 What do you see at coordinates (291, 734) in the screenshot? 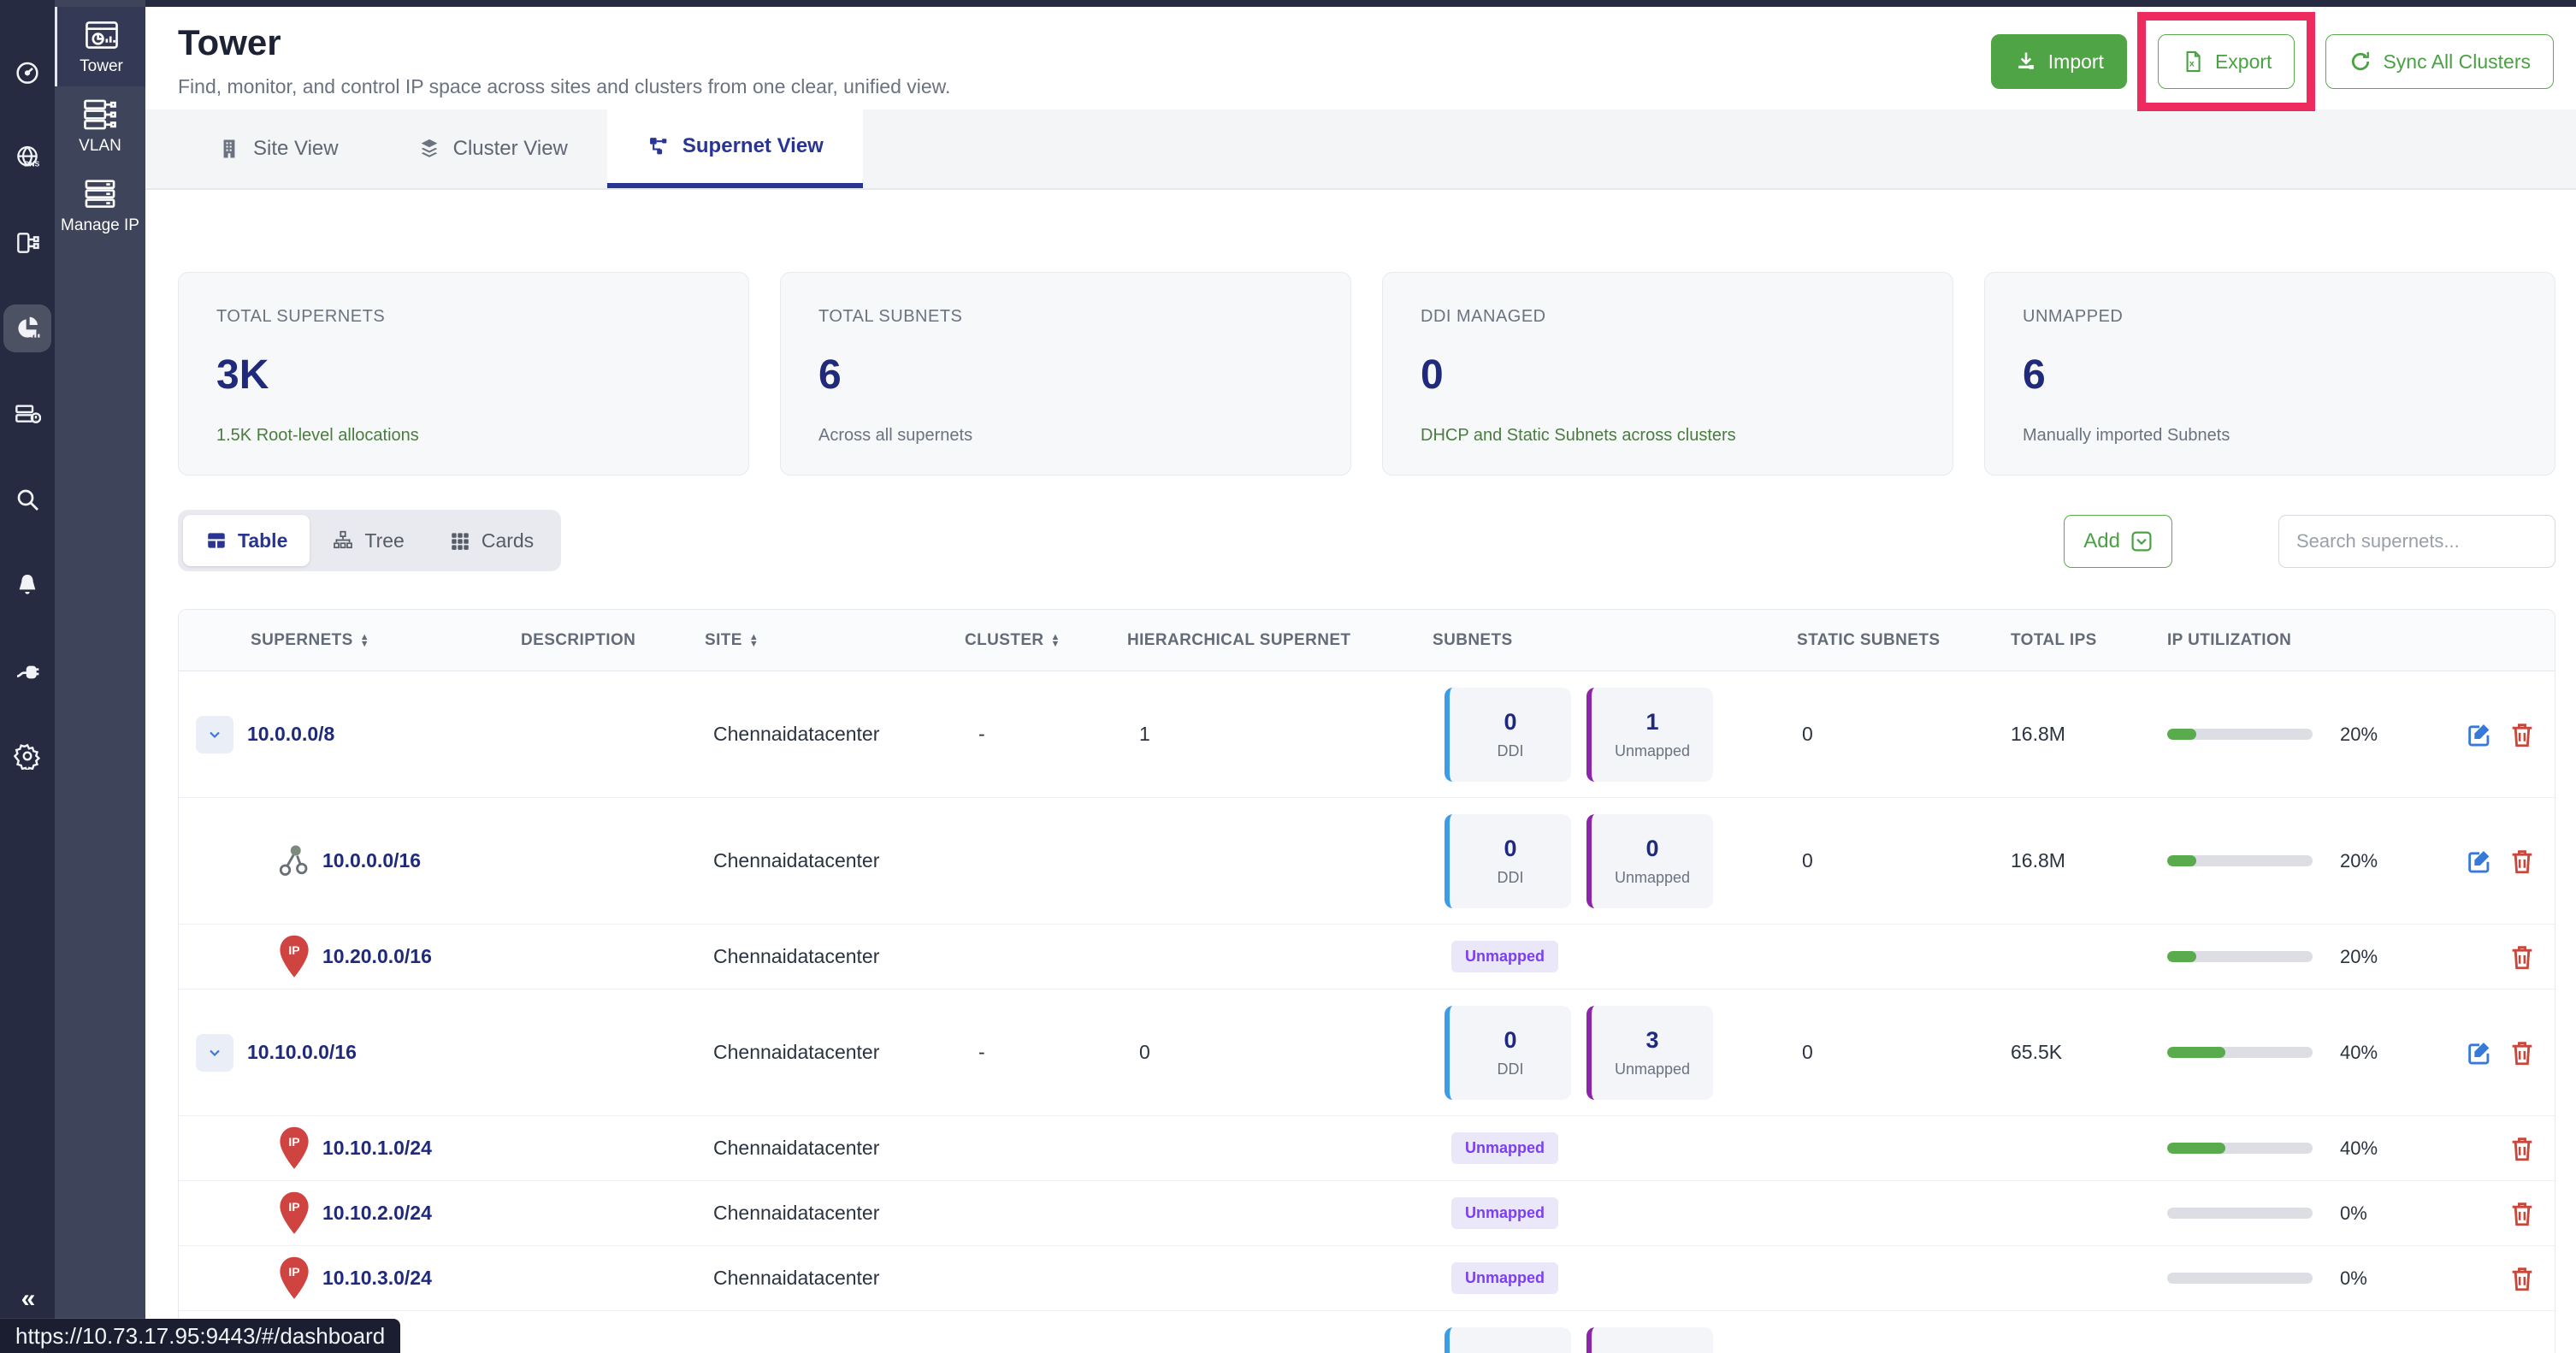
I see `supernet-link: 10.0.0.0/8` at bounding box center [291, 734].